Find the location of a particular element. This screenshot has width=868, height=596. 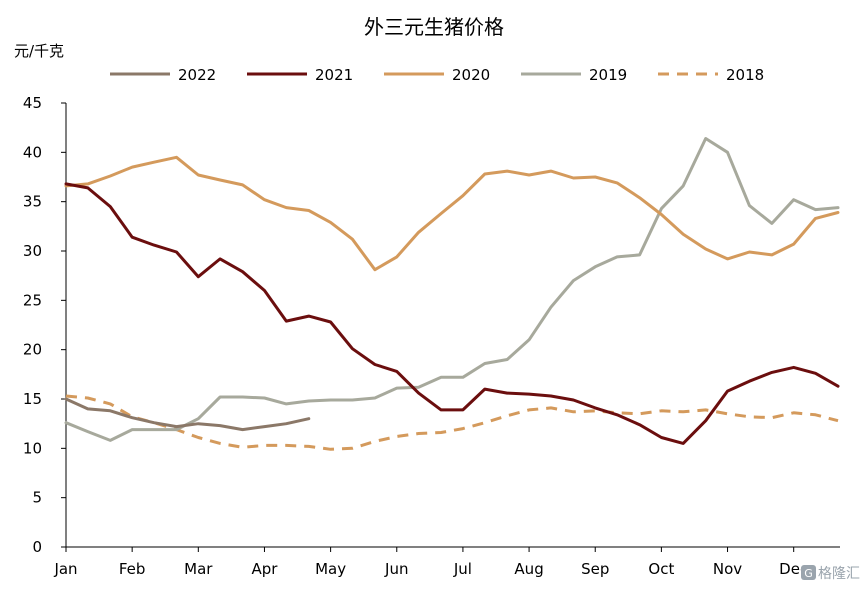

x-tick-label: Feb is located at coordinates (132, 569).